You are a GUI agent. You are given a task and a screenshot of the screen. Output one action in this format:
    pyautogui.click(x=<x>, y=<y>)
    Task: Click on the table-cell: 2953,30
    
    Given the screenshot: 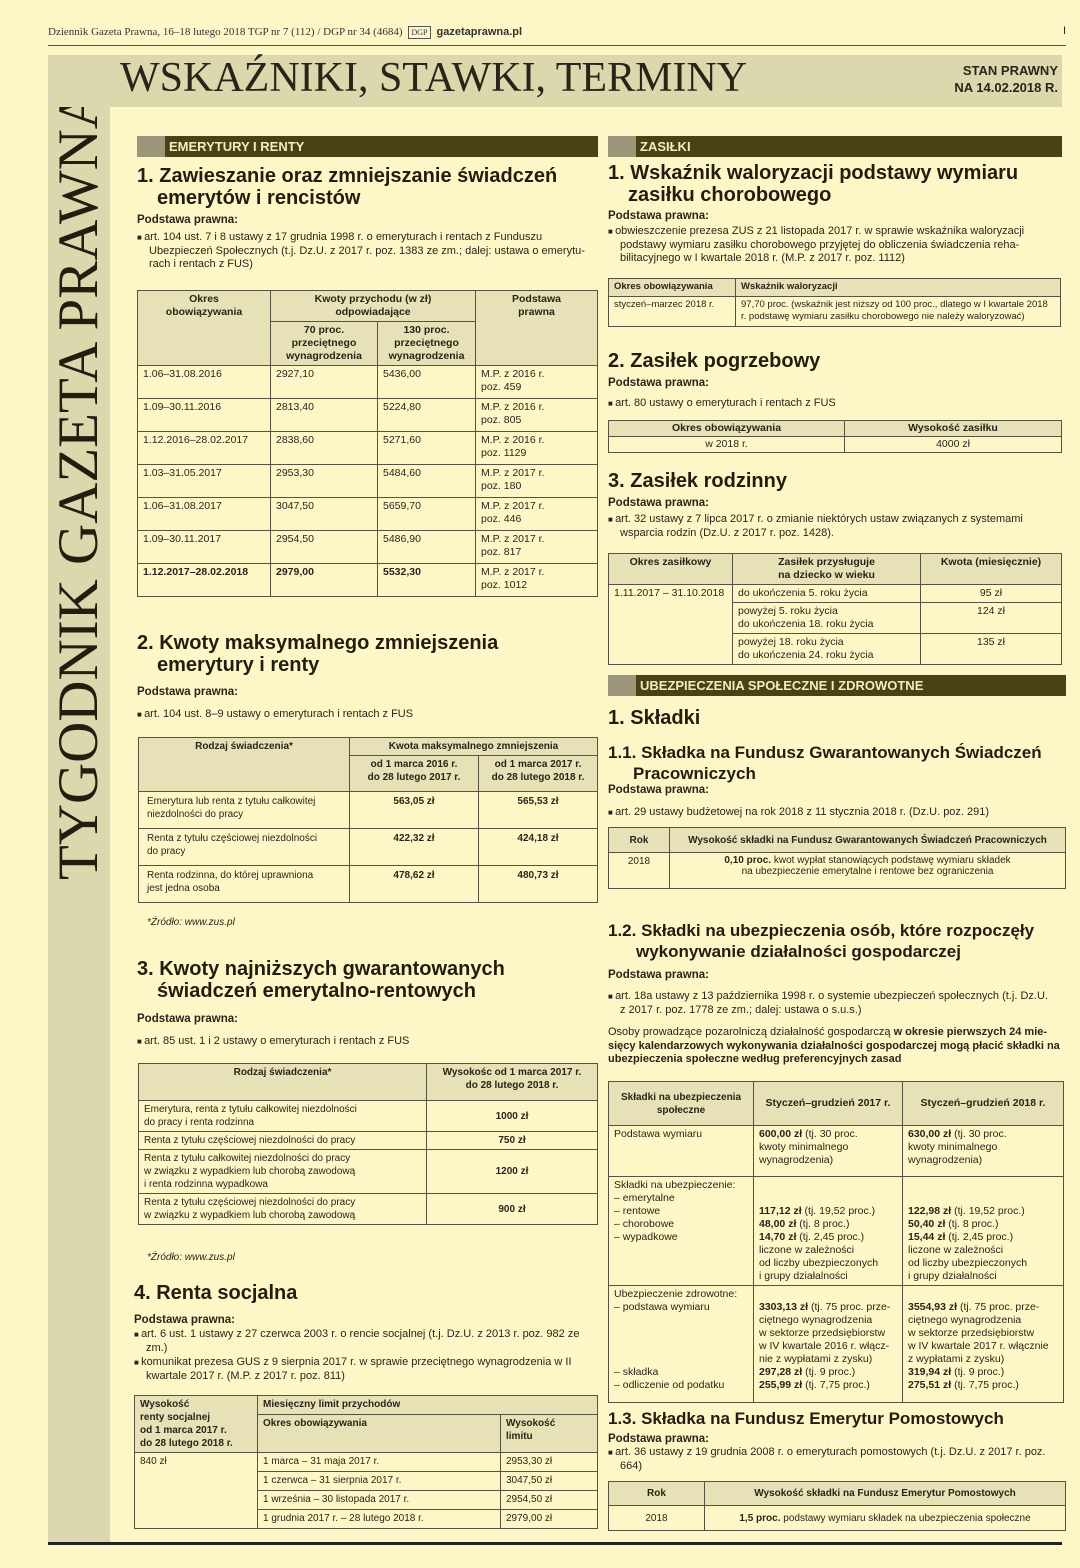 What is the action you would take?
    pyautogui.click(x=324, y=481)
    